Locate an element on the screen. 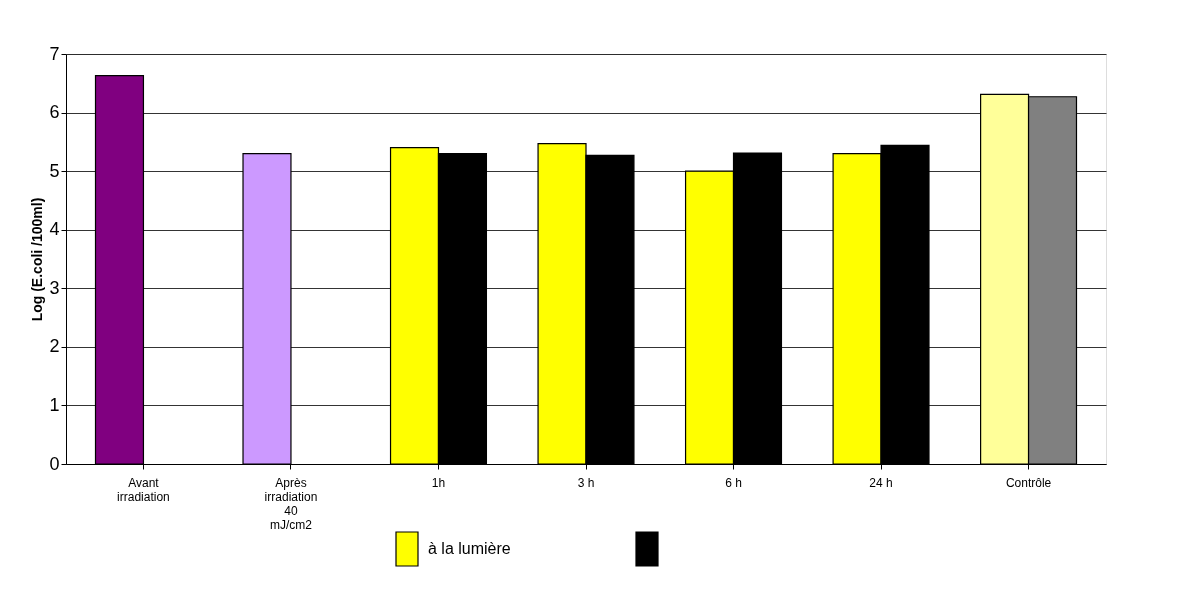 The width and height of the screenshot is (1203, 601). y-axis-title: Log (E.coli /100ml) is located at coordinates (37, 259).